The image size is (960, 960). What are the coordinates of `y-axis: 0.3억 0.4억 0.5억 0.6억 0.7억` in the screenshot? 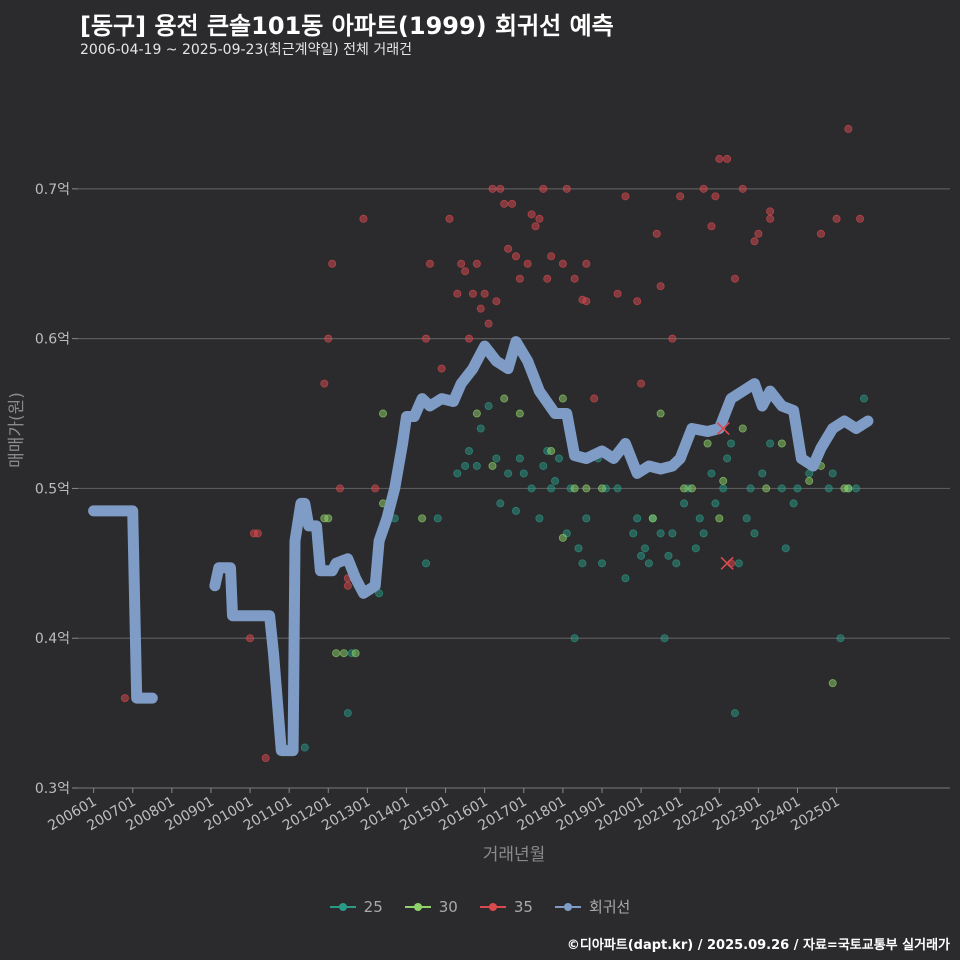 It's located at (56, 489).